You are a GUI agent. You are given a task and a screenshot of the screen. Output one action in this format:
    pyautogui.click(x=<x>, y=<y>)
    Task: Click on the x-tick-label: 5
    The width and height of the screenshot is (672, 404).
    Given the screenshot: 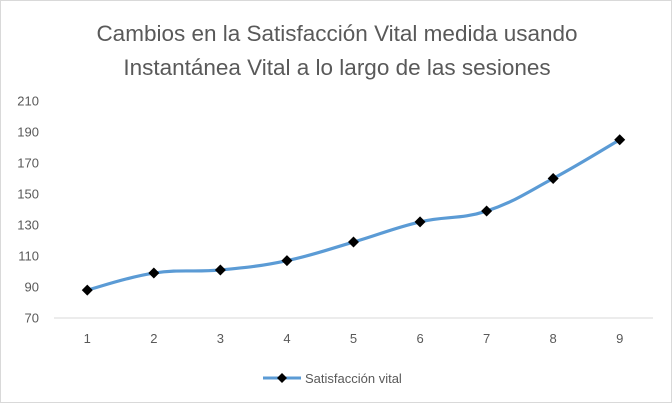 What is the action you would take?
    pyautogui.click(x=353, y=338)
    